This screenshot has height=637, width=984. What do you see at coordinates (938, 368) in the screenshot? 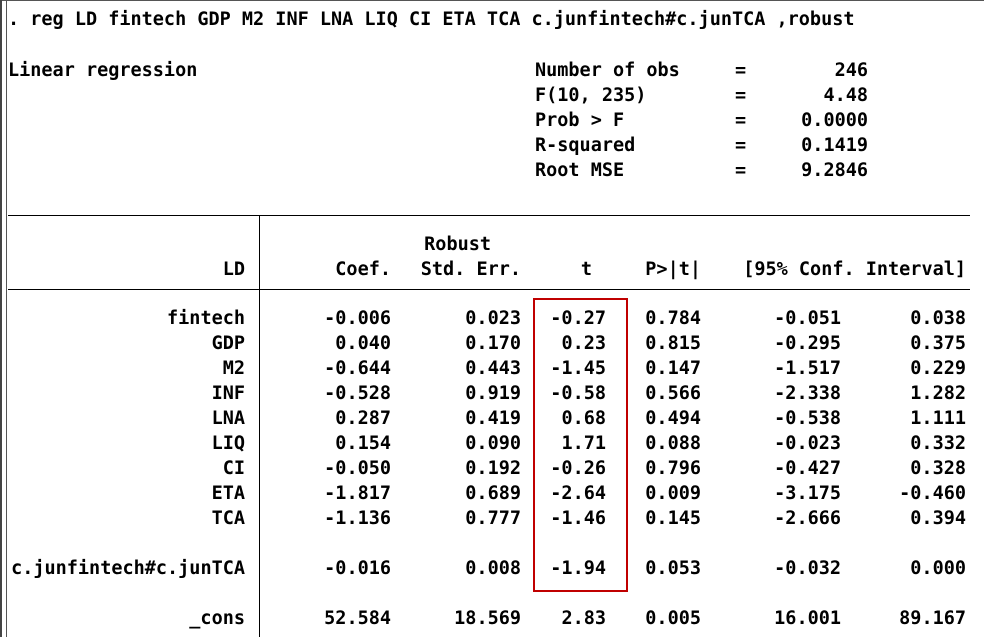
I see `ci-high-value: 0.229` at bounding box center [938, 368].